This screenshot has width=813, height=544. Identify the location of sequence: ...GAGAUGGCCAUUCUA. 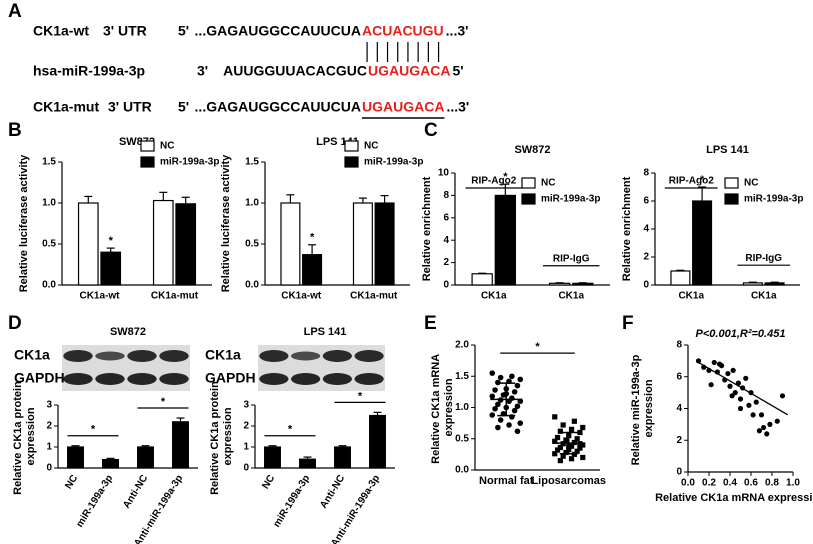
(278, 31).